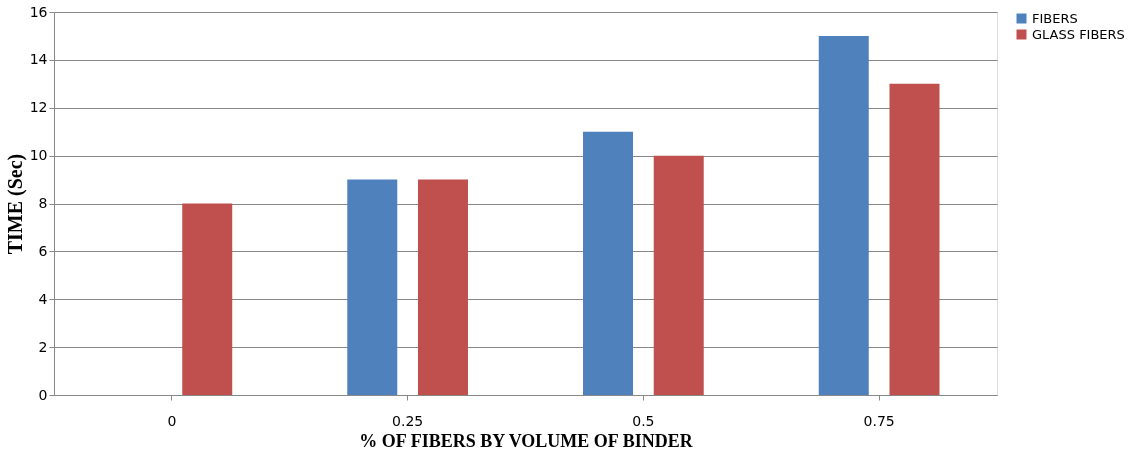 The image size is (1147, 468). Describe the element at coordinates (172, 420) in the screenshot. I see `x-tick-label: 0` at that location.